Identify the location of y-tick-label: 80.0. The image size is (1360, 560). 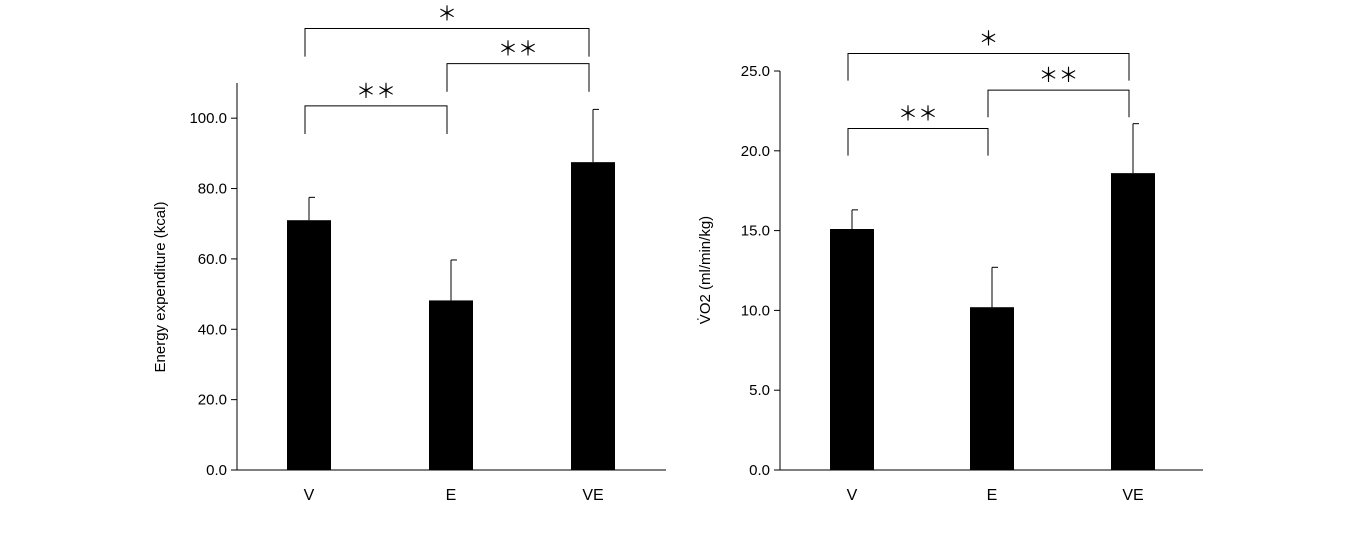
(212, 189).